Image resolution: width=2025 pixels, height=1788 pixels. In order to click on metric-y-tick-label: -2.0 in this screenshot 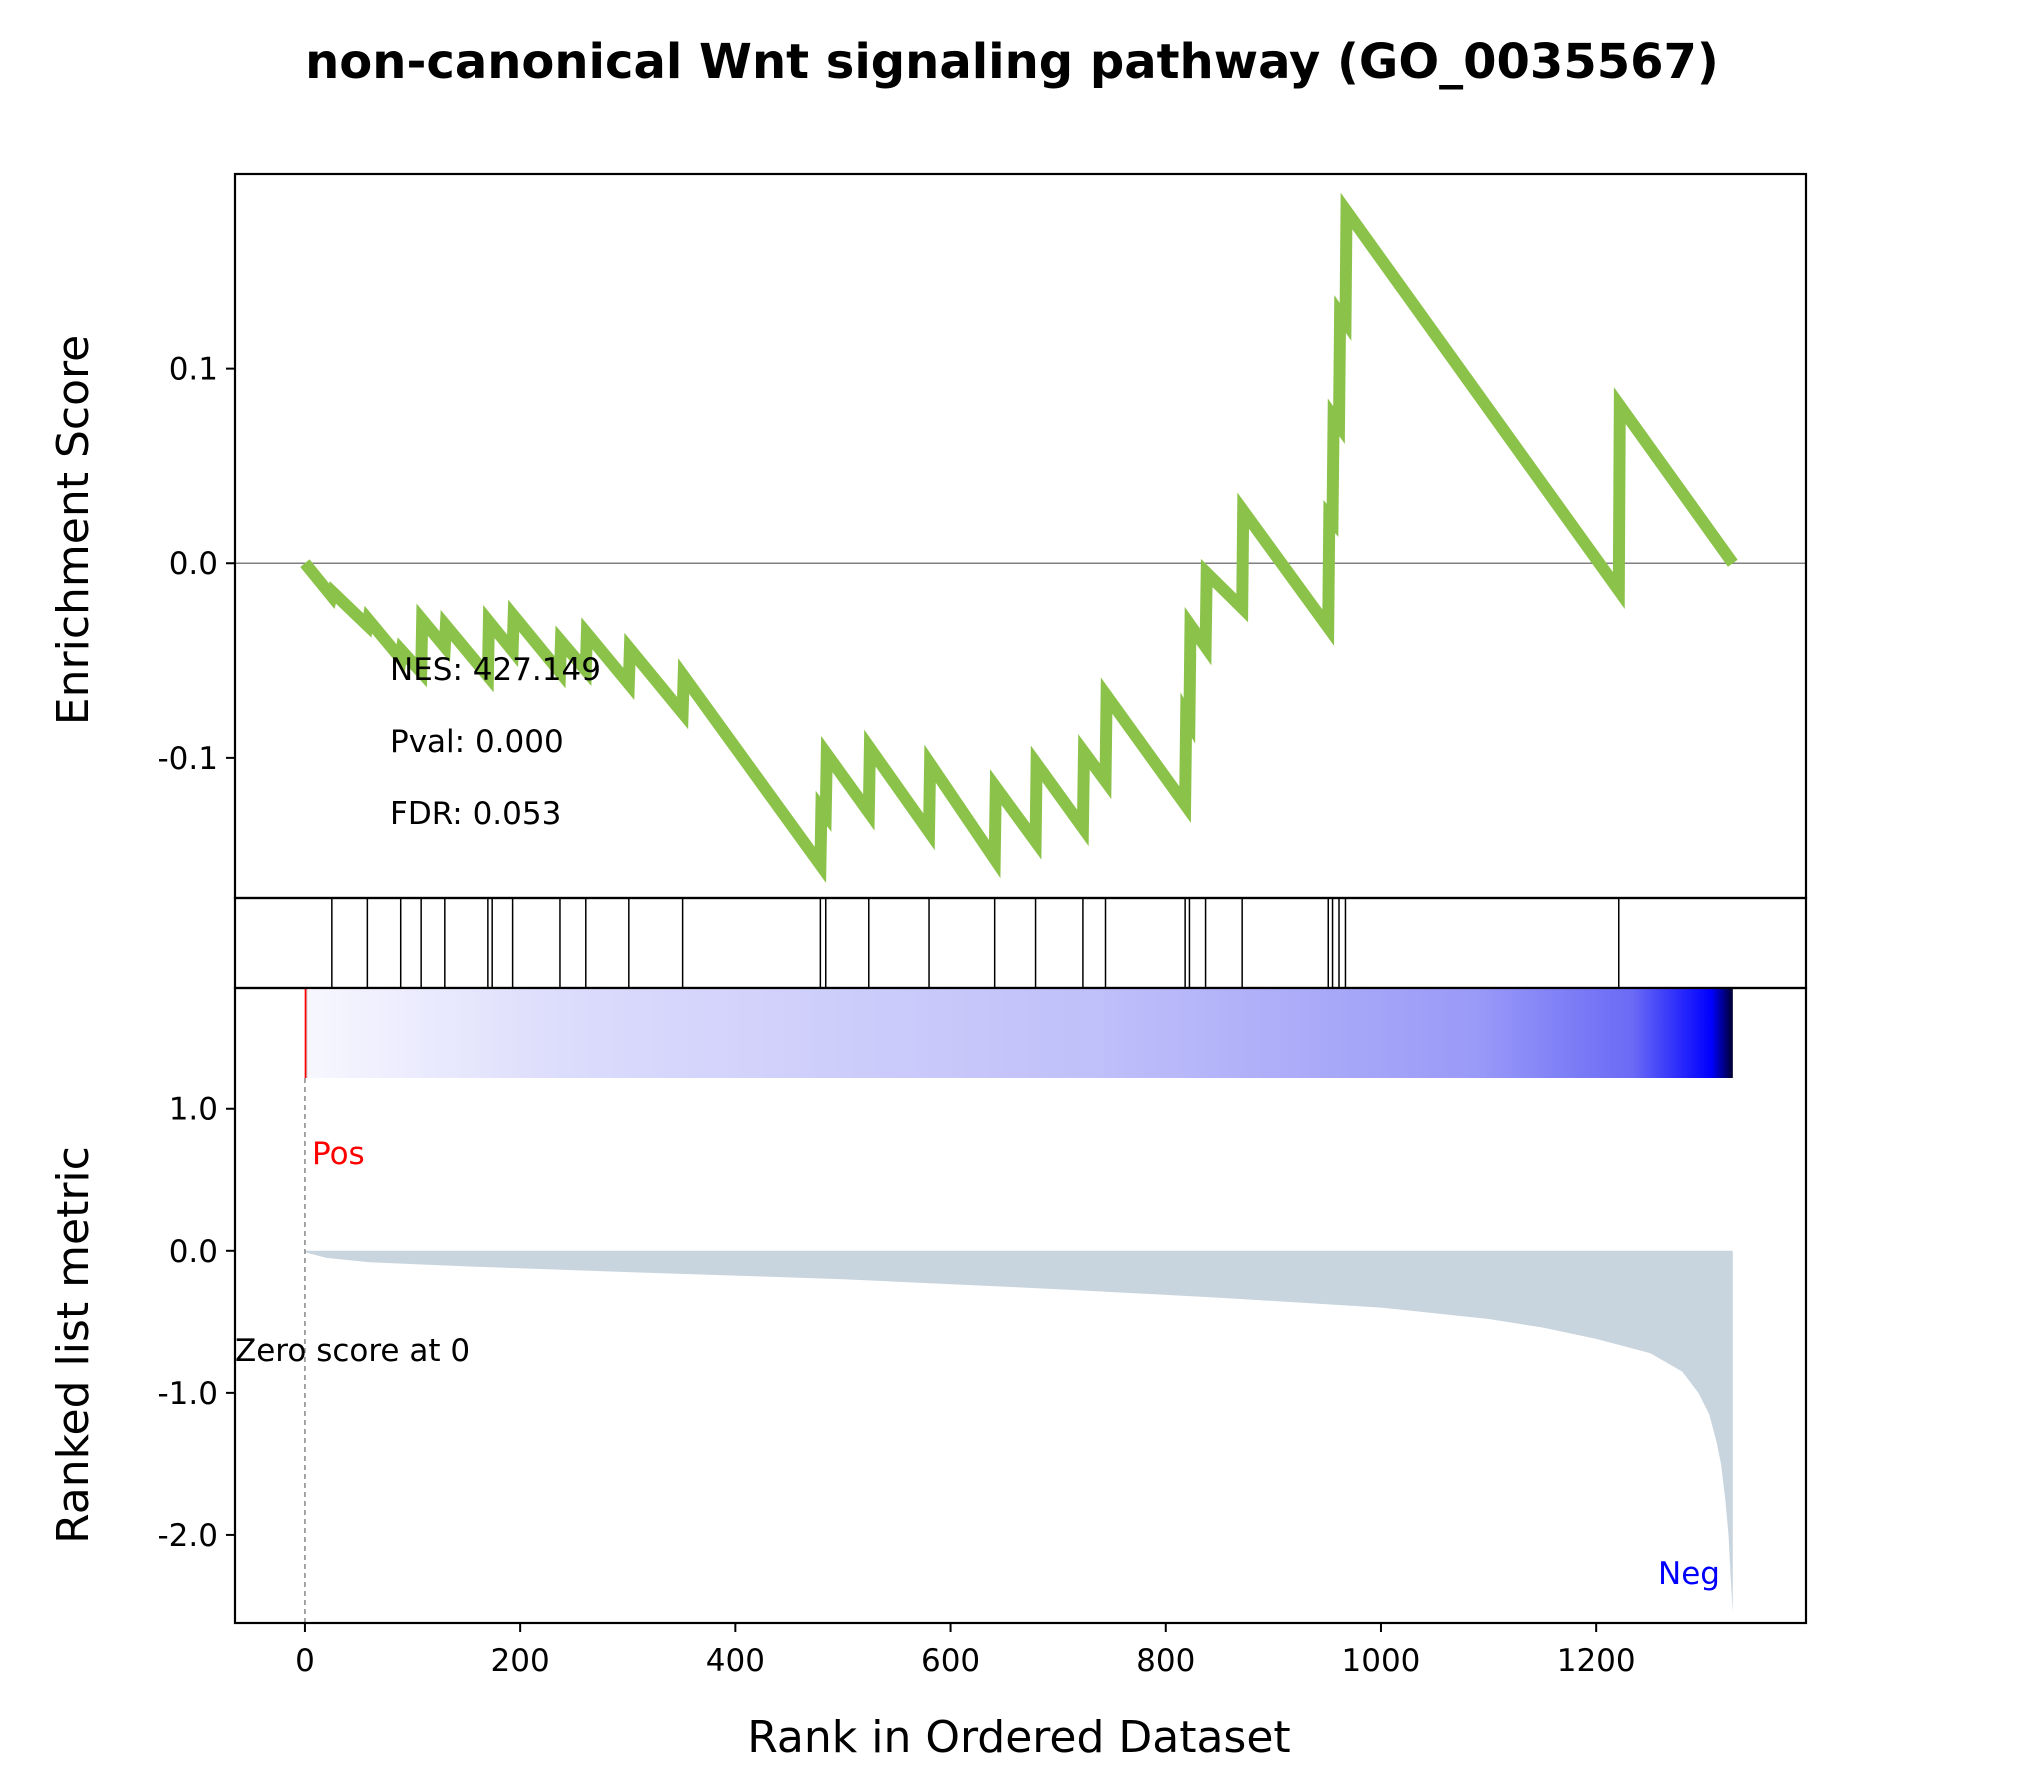, I will do `click(188, 1536)`.